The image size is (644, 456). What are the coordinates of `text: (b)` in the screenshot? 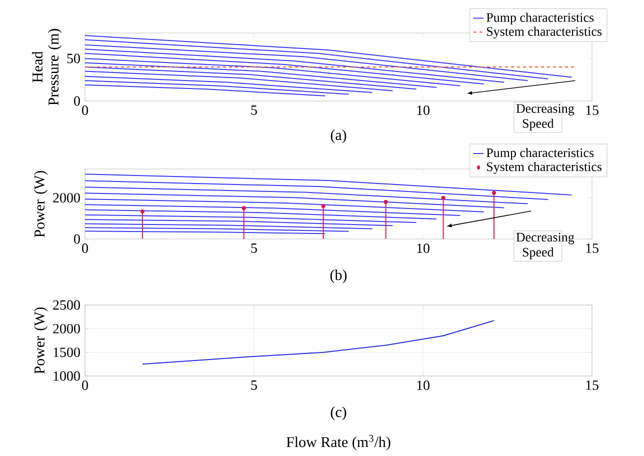 It's located at (338, 277).